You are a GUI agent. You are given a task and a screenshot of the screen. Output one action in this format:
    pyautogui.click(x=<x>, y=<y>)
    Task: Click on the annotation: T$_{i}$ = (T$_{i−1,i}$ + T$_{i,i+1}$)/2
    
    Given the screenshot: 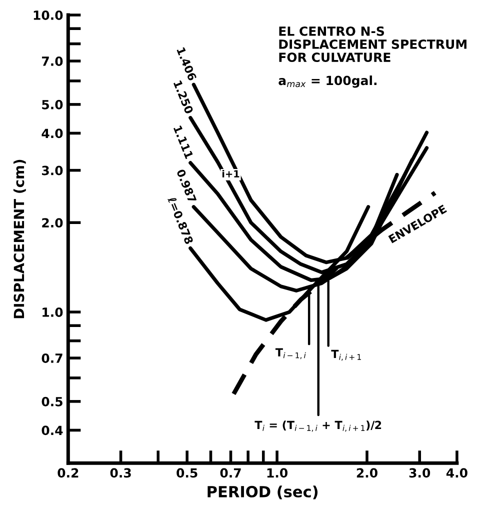 What is the action you would take?
    pyautogui.click(x=318, y=426)
    